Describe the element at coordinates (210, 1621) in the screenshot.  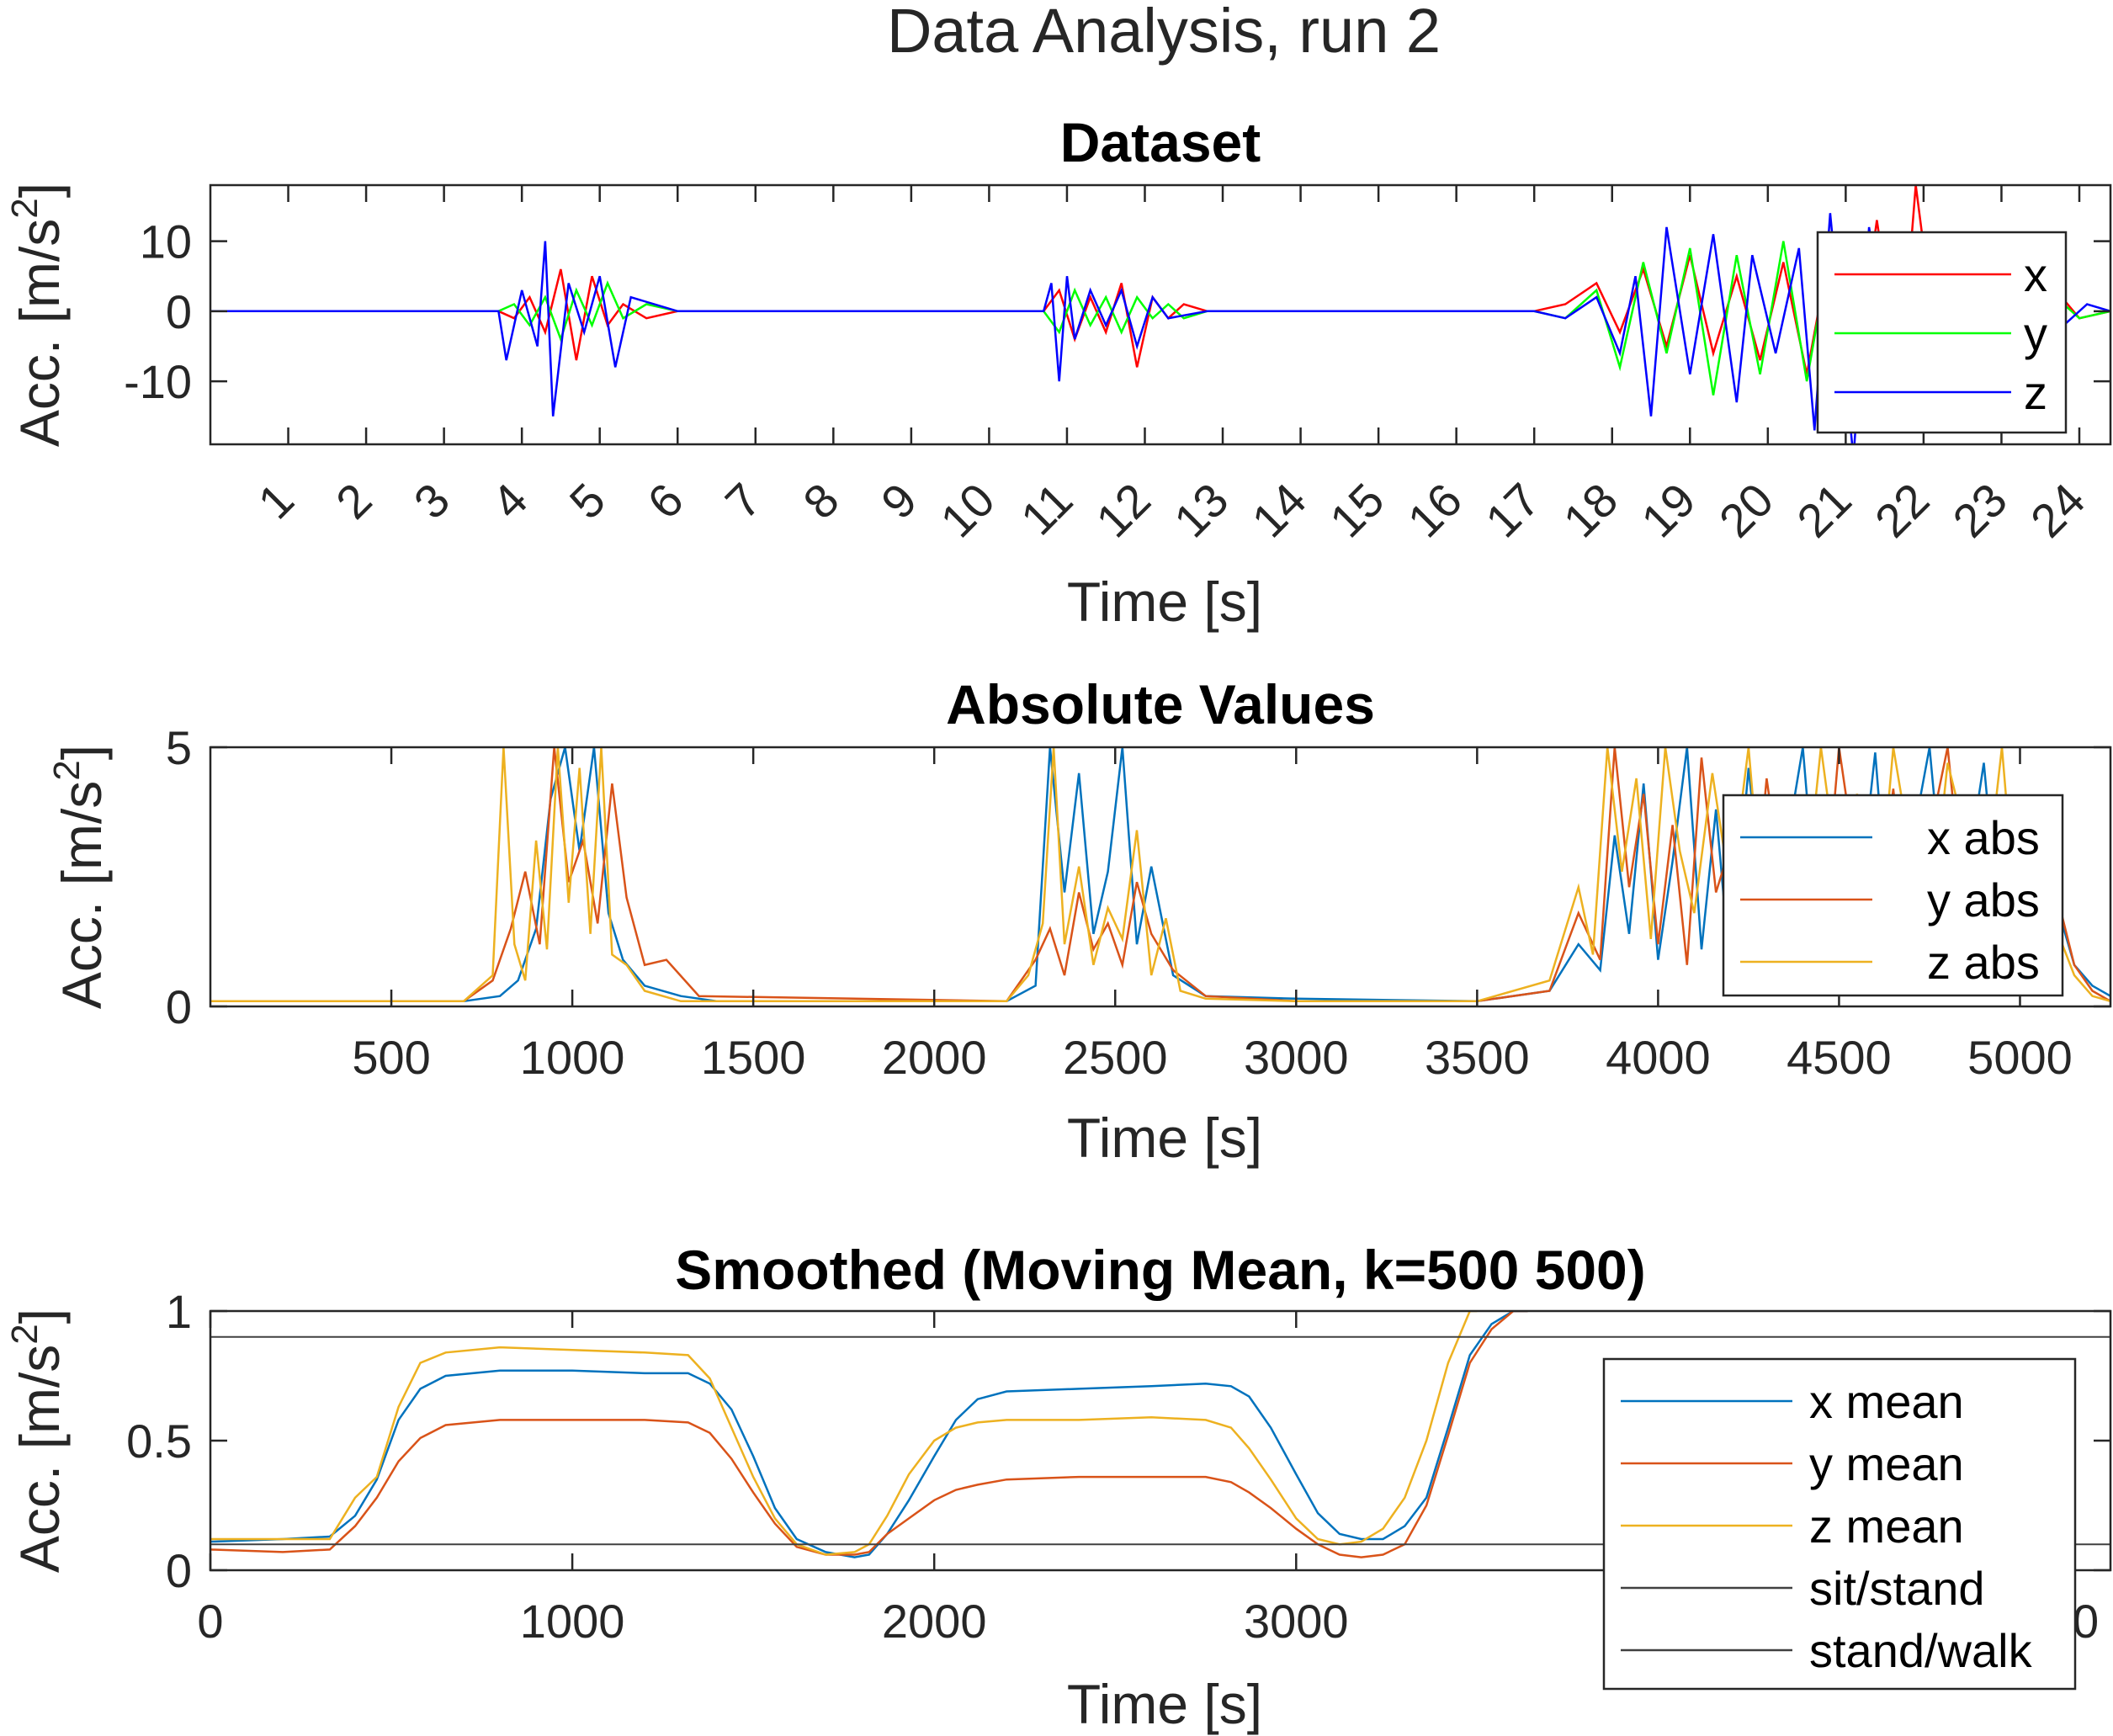
I see `x-tick-label: 0` at that location.